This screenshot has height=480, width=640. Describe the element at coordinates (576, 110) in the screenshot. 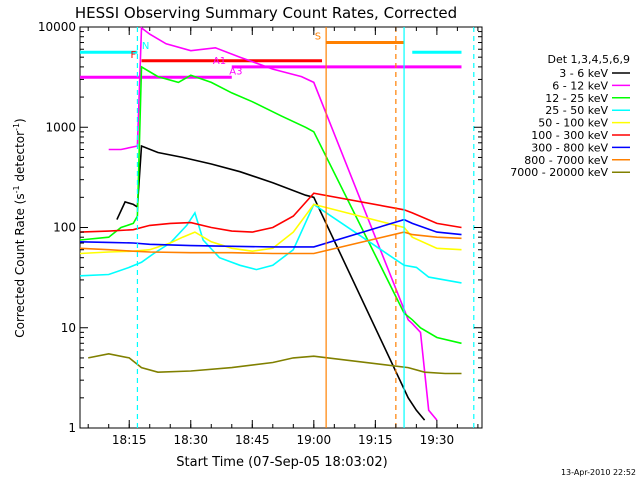

I see `legend-label-25-50-kev: 25 - 50 keV` at that location.